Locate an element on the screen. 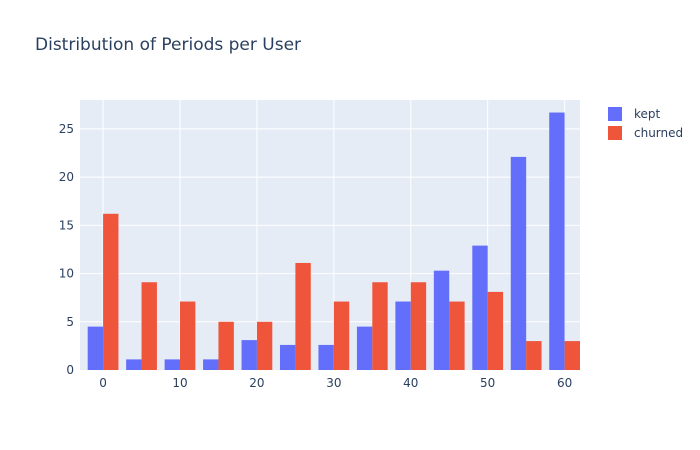  legend-swatch-churned is located at coordinates (615, 133).